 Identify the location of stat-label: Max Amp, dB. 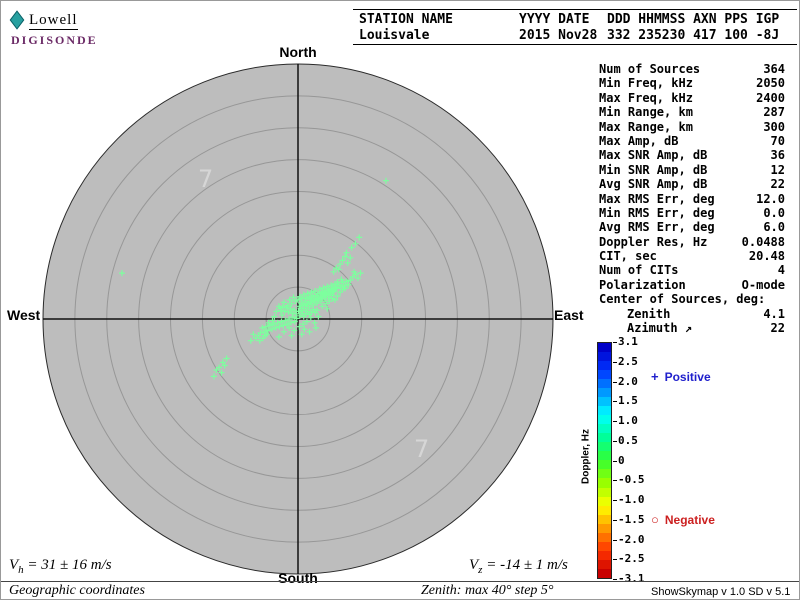
(639, 140).